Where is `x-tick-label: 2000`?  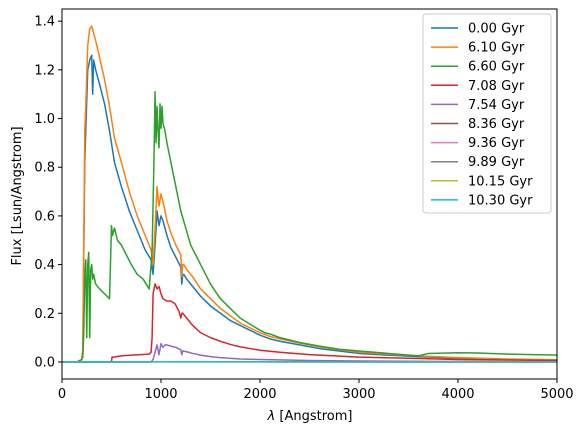
x-tick-label: 2000 is located at coordinates (259, 394).